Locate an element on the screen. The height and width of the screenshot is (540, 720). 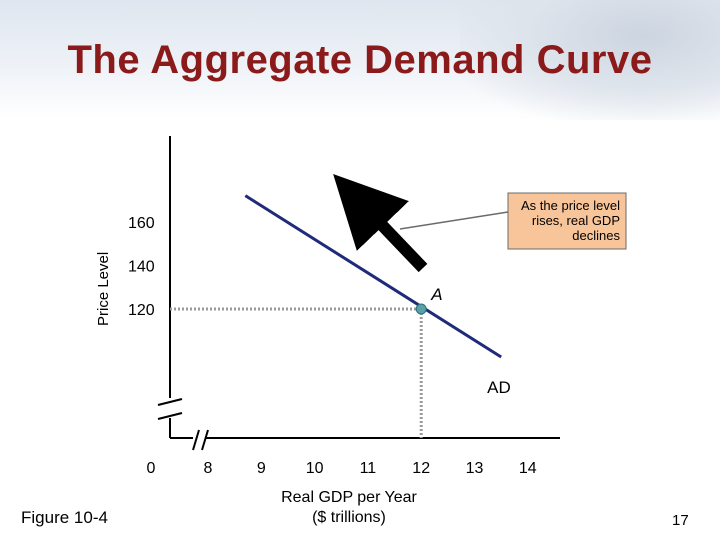
x-tick-label: 12 is located at coordinates (421, 468).